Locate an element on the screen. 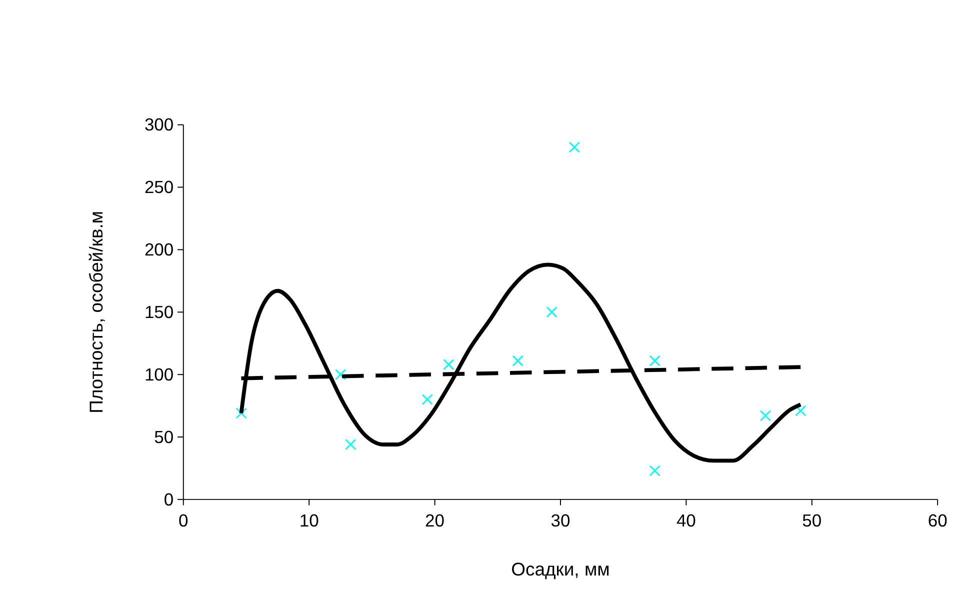 The width and height of the screenshot is (975, 596). x-axis-title: Осадки, мм is located at coordinates (560, 569).